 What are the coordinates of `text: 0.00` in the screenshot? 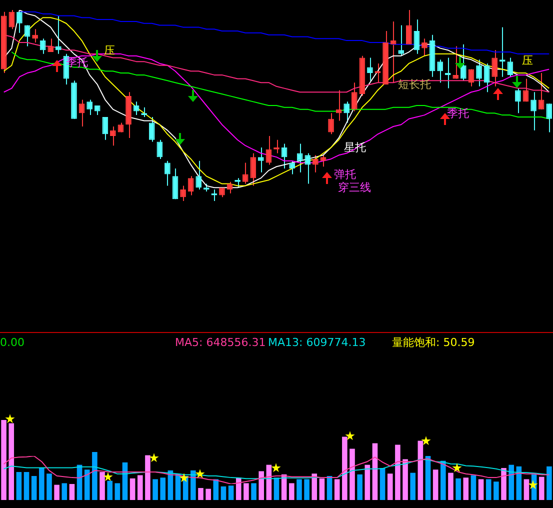 It's located at (12, 343).